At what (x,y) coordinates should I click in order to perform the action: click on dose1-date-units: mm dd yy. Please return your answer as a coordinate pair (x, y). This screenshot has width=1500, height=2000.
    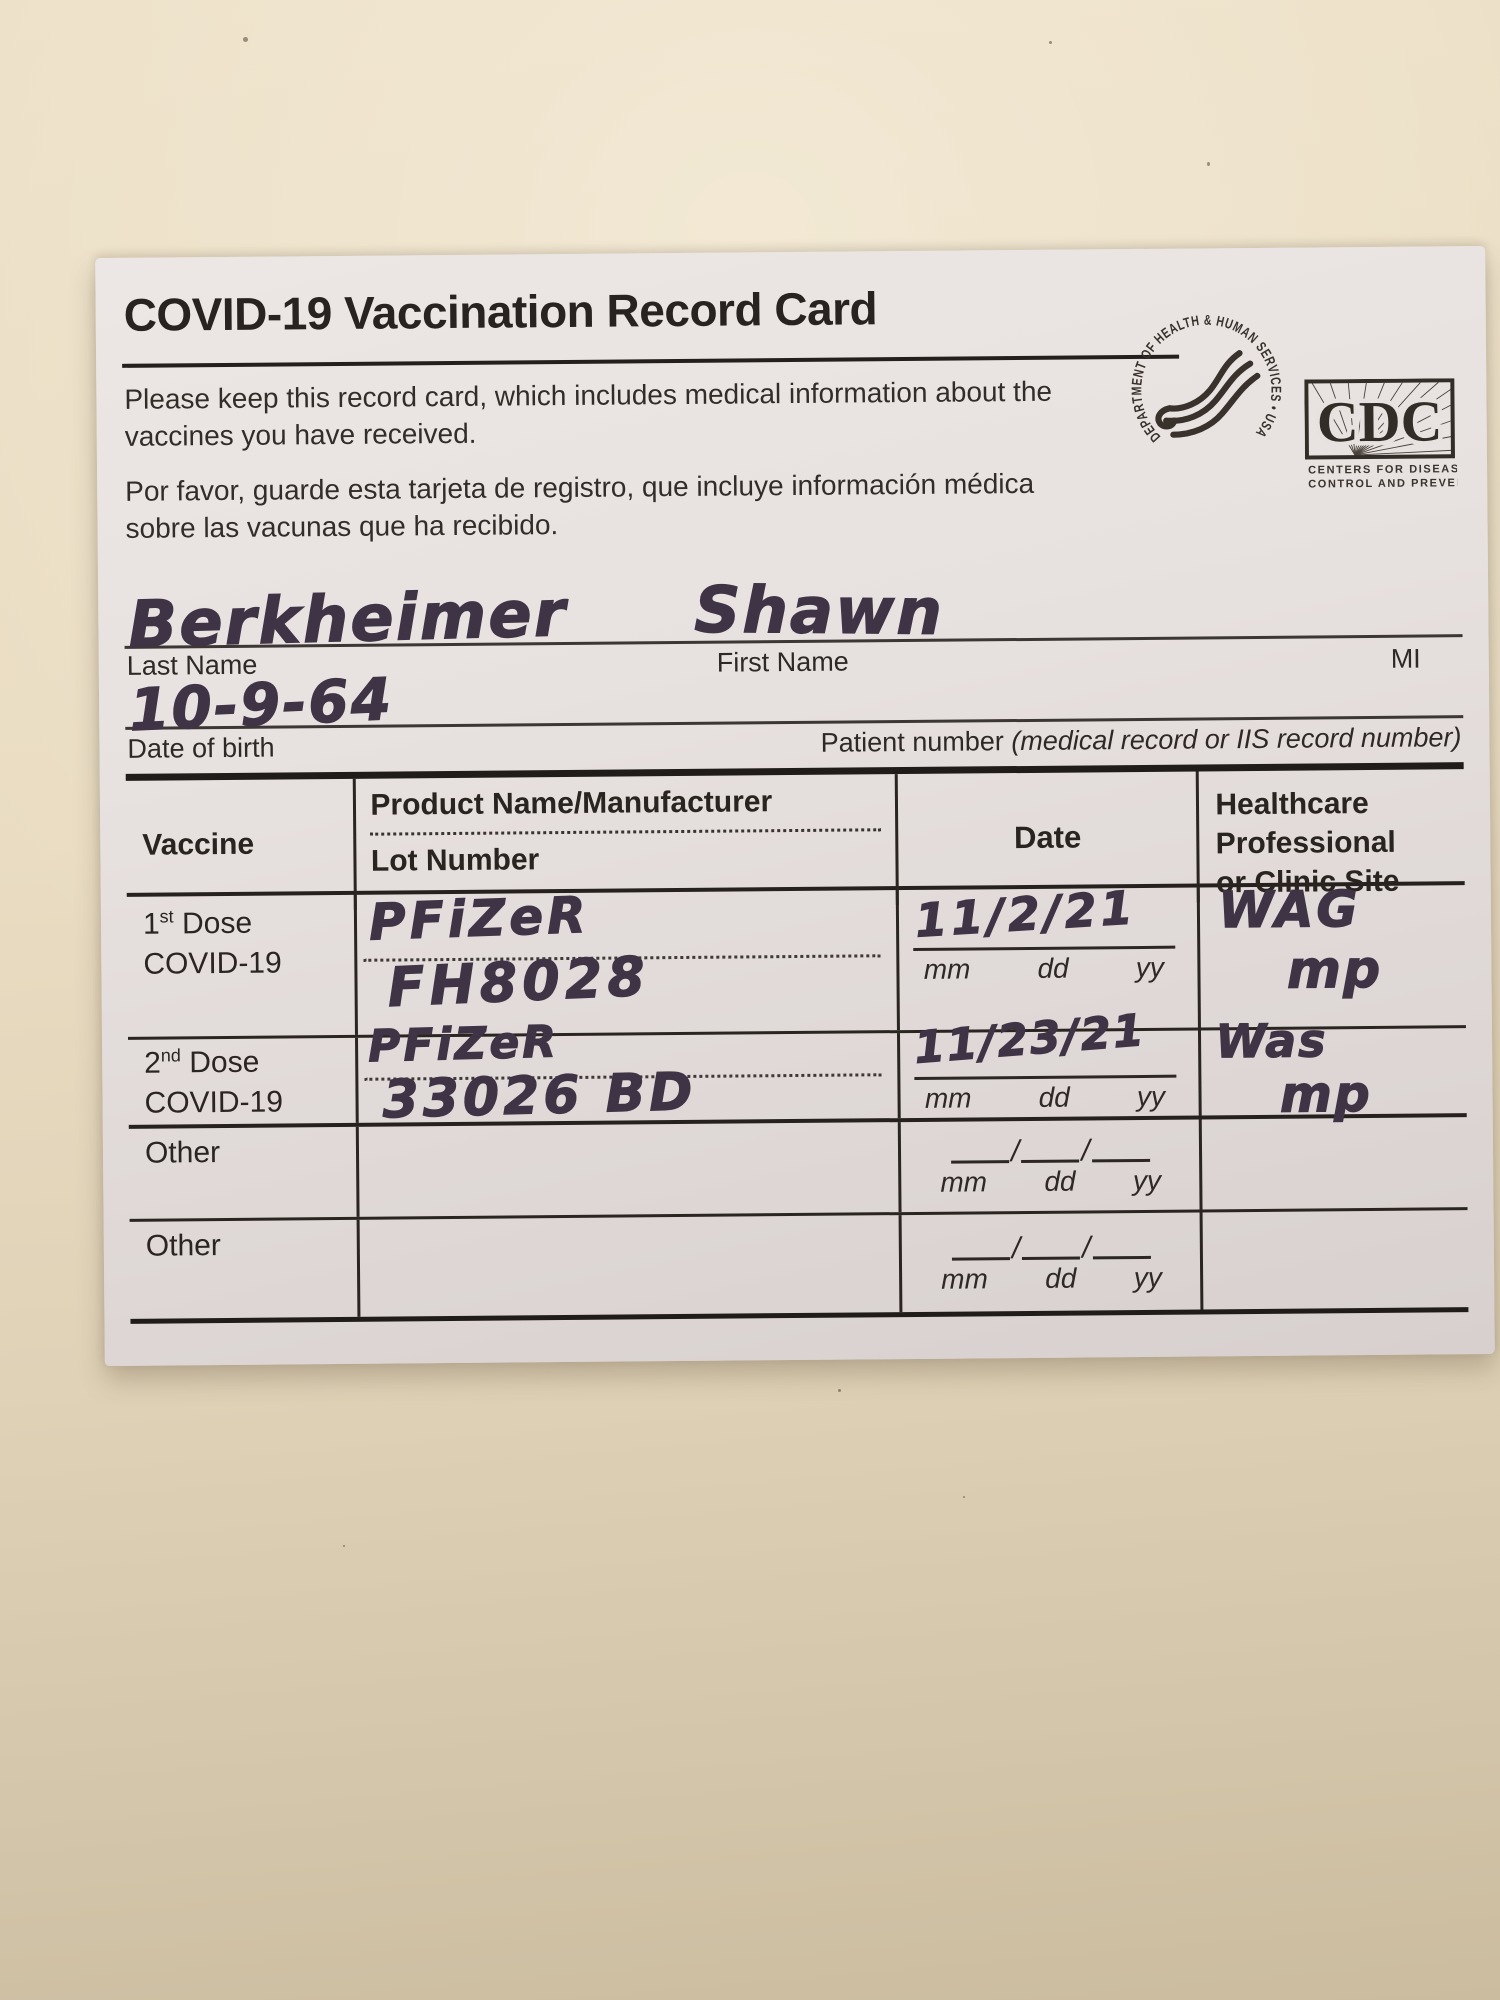
    Looking at the image, I should click on (1044, 969).